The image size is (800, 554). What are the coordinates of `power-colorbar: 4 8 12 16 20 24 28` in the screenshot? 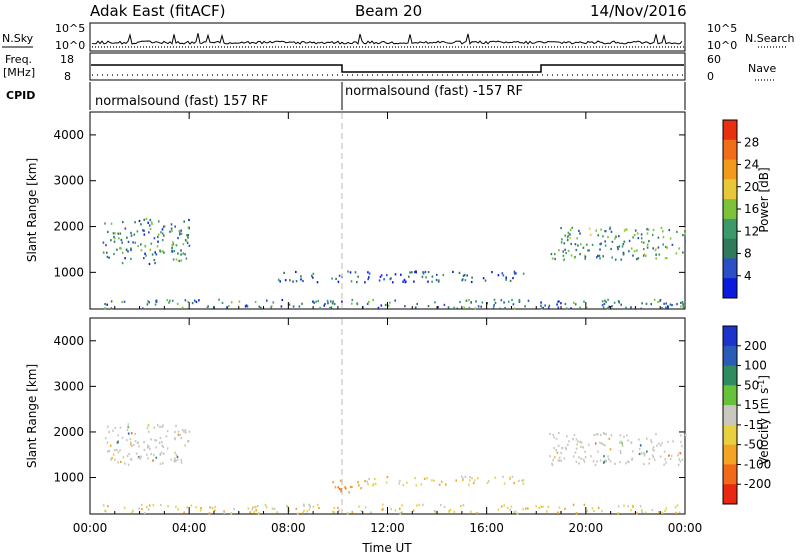 It's located at (740, 209).